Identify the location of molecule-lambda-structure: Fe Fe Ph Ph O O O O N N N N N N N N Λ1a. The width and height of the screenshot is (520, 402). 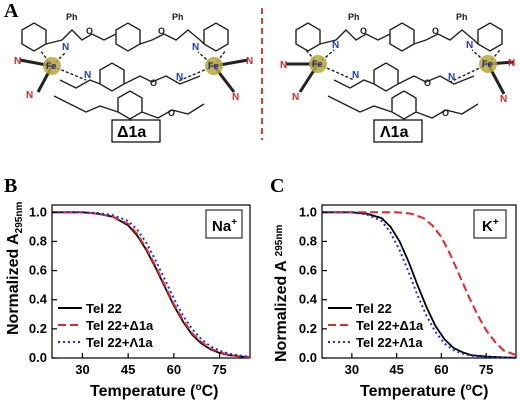
(397, 77).